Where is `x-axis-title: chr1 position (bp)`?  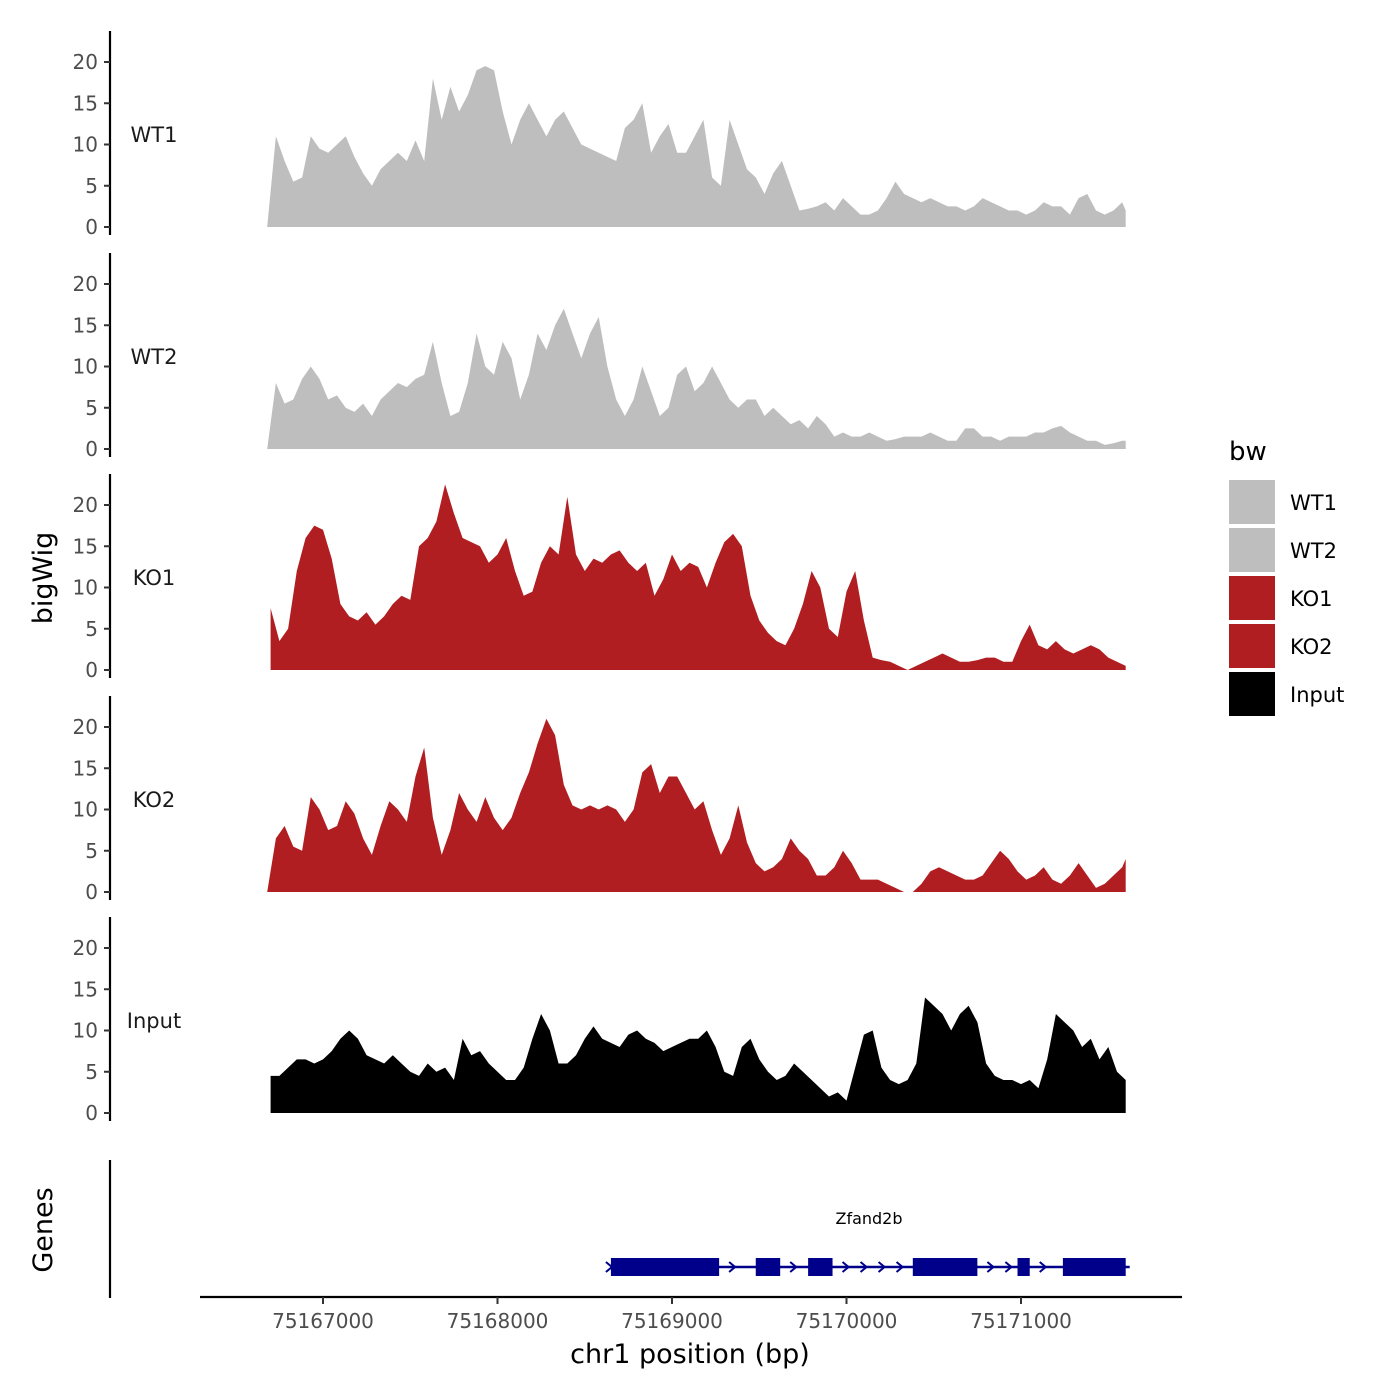 x-axis-title: chr1 position (bp) is located at coordinates (690, 1354).